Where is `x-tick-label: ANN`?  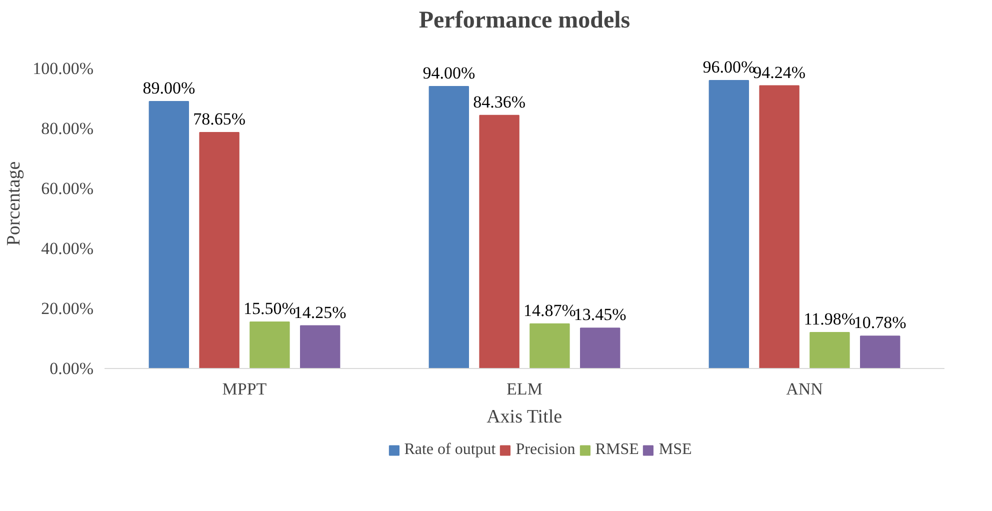 x-tick-label: ANN is located at coordinates (804, 389).